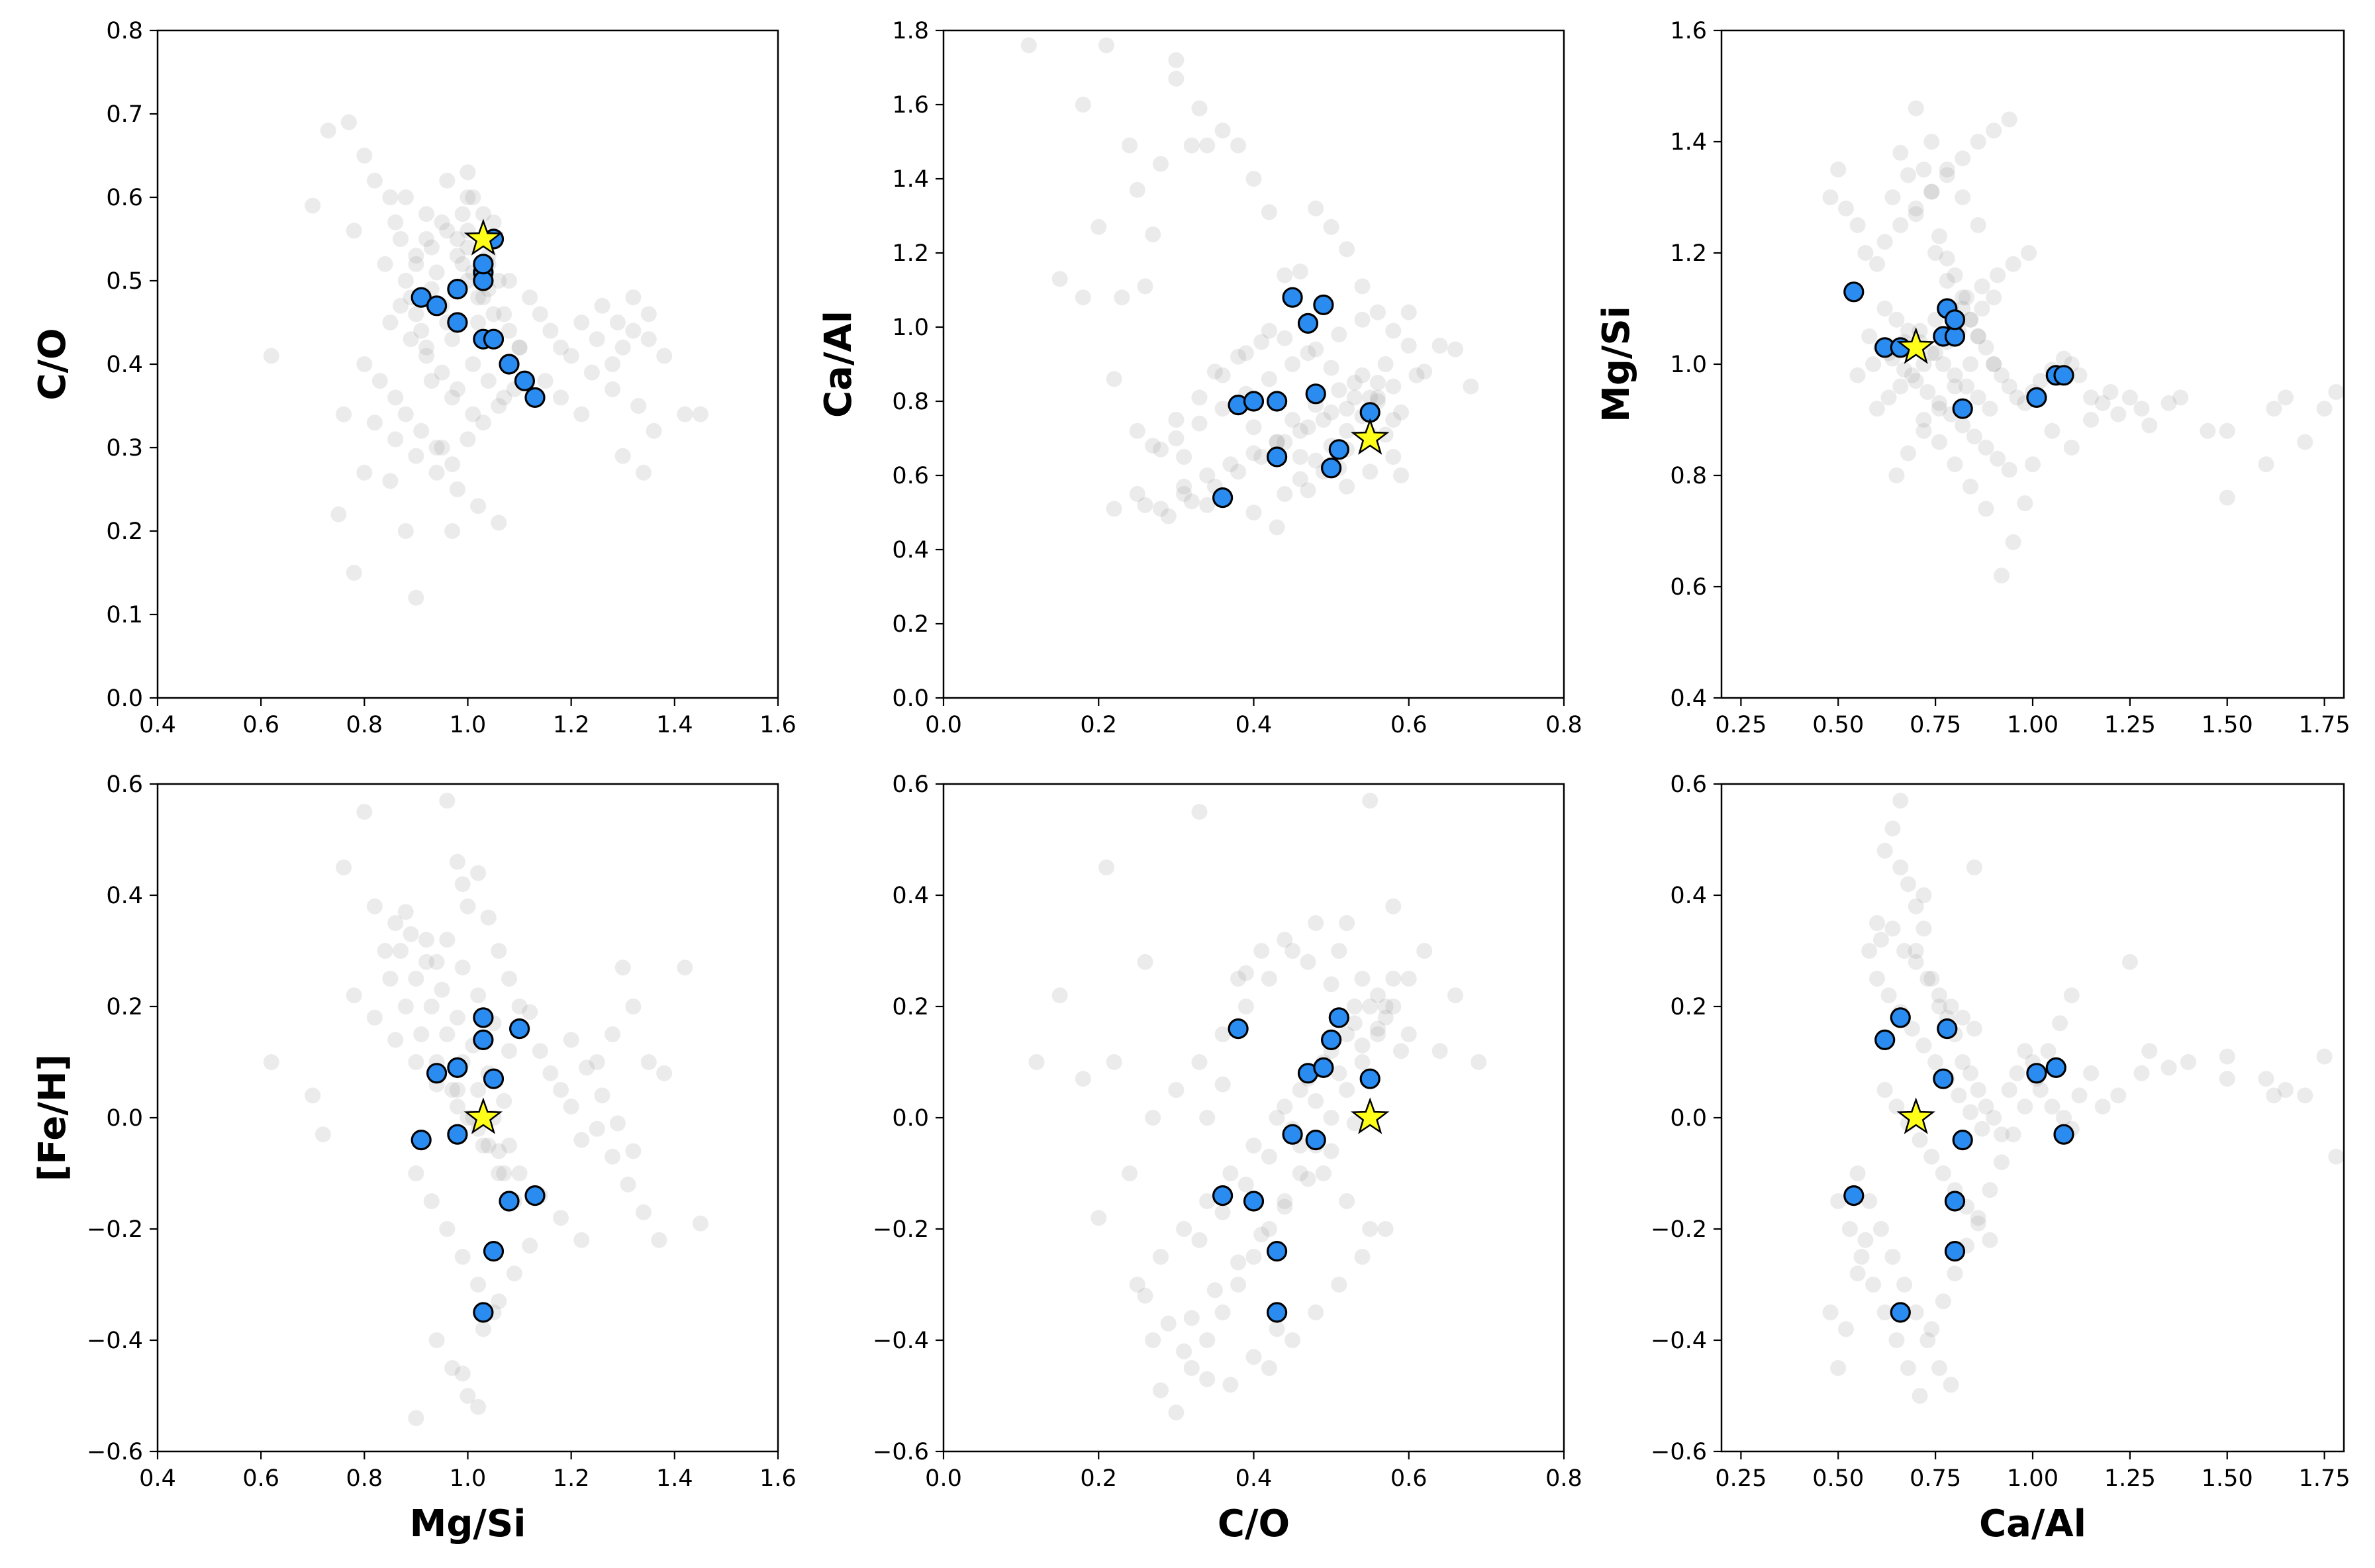  What do you see at coordinates (1688, 31) in the screenshot?
I see `chart-2-y-tick-label: 1.6` at bounding box center [1688, 31].